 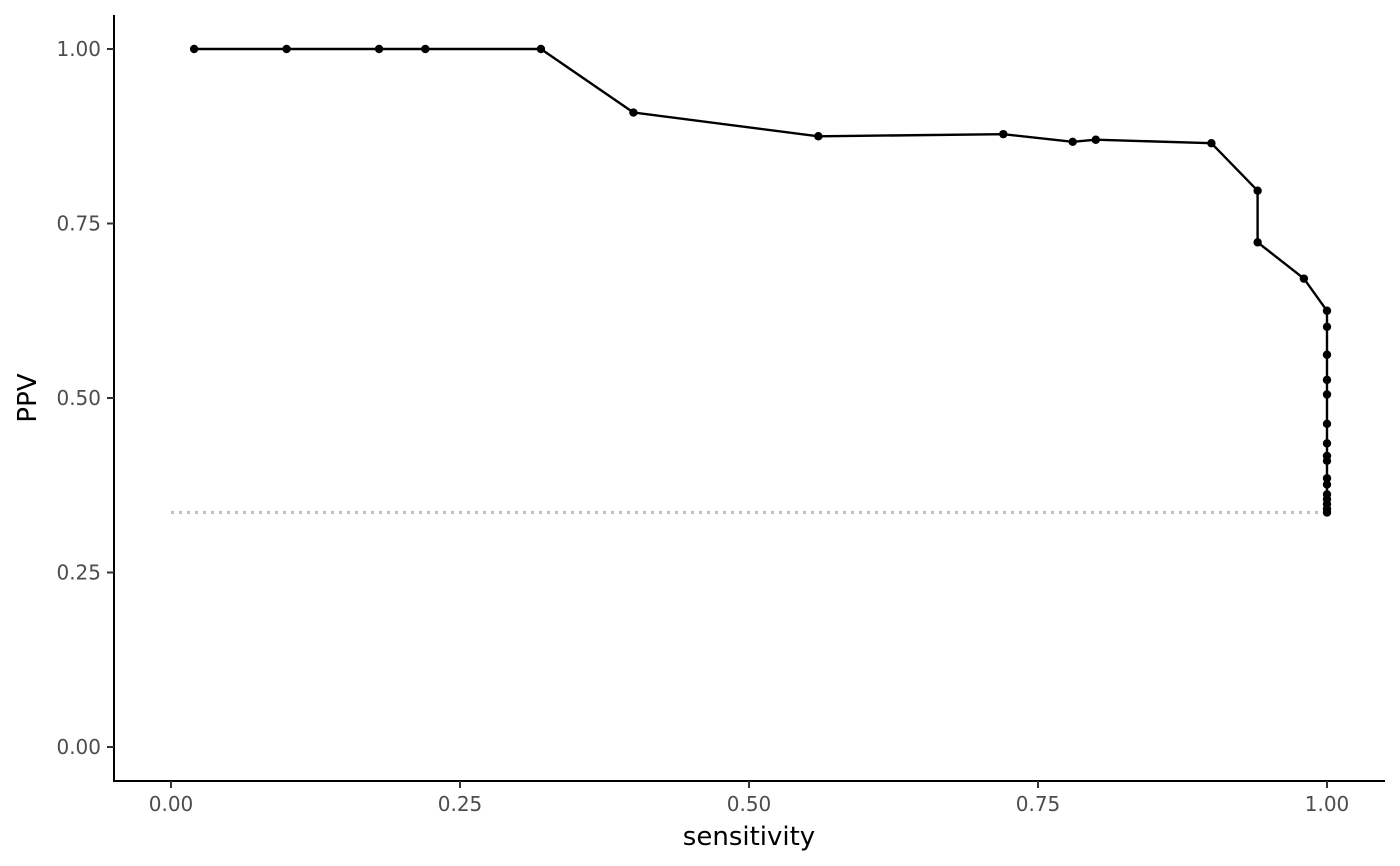 I want to click on y-tick-label: 0.75, so click(x=78, y=224).